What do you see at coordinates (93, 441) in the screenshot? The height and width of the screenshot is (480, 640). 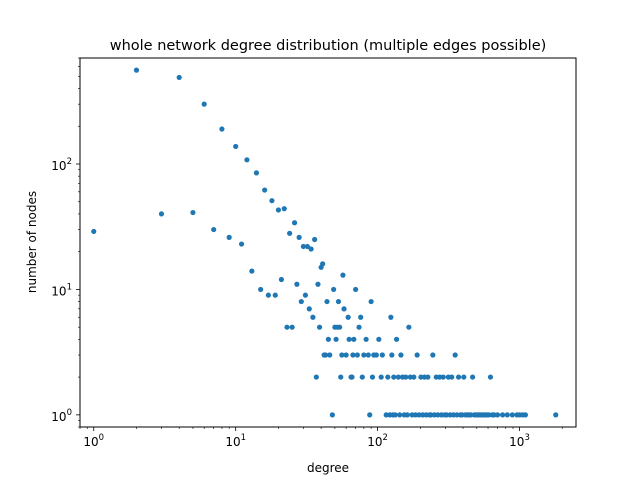 I see `x-tick-label: 10⁰` at bounding box center [93, 441].